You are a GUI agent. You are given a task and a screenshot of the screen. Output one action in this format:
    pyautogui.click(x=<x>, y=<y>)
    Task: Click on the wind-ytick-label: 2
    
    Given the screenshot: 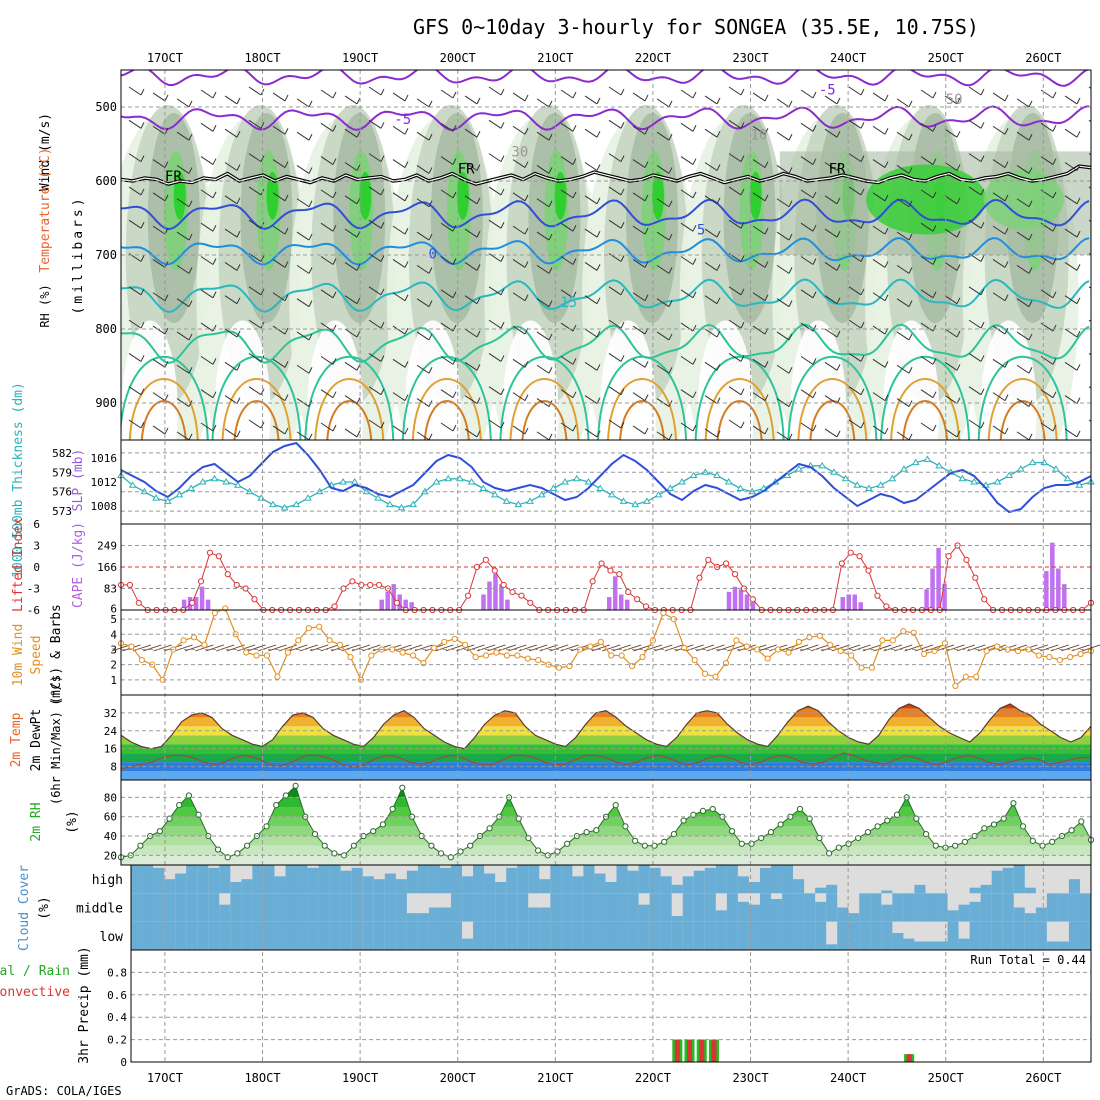 What is the action you would take?
    pyautogui.click(x=113, y=665)
    